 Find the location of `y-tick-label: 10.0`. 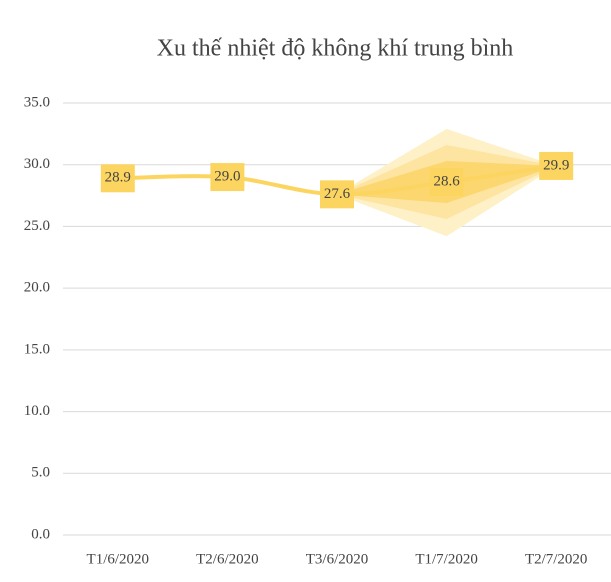

y-tick-label: 10.0 is located at coordinates (37, 411).